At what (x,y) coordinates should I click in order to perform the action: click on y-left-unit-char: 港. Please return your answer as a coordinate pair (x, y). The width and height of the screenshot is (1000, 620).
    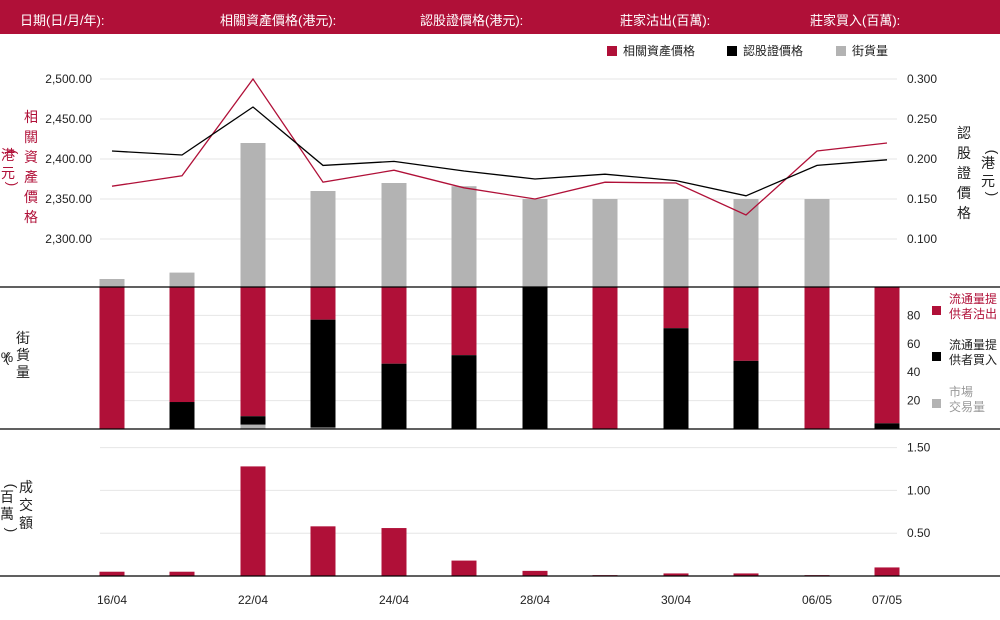
    Looking at the image, I should click on (8, 155).